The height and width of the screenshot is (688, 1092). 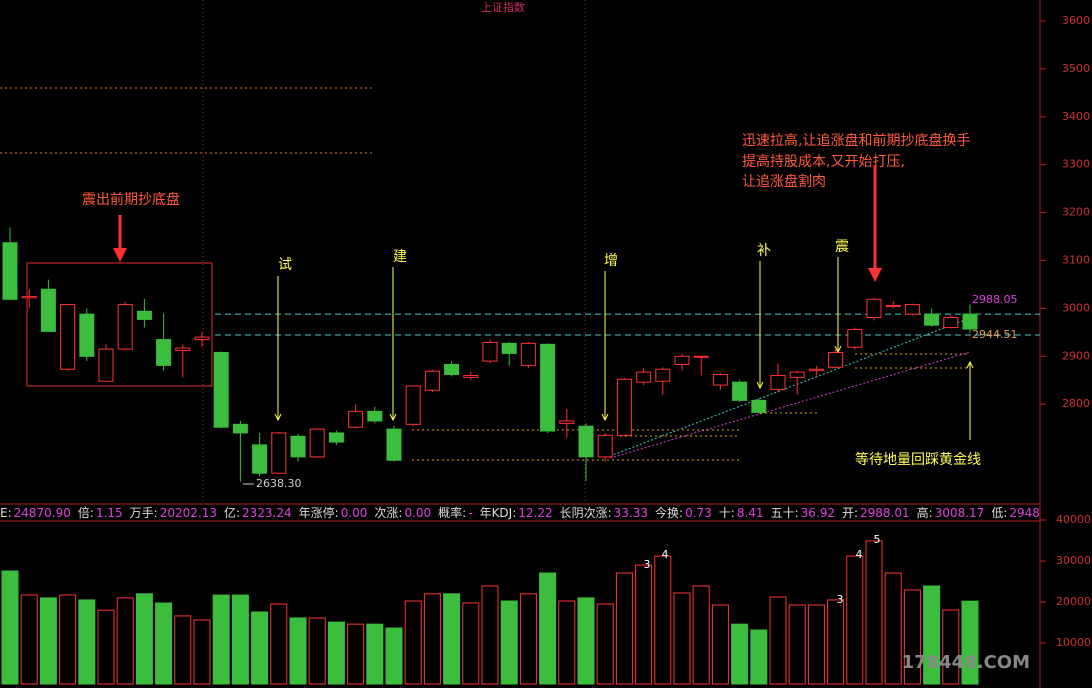 I want to click on annotation: 震出前期抄底盘, so click(x=131, y=199).